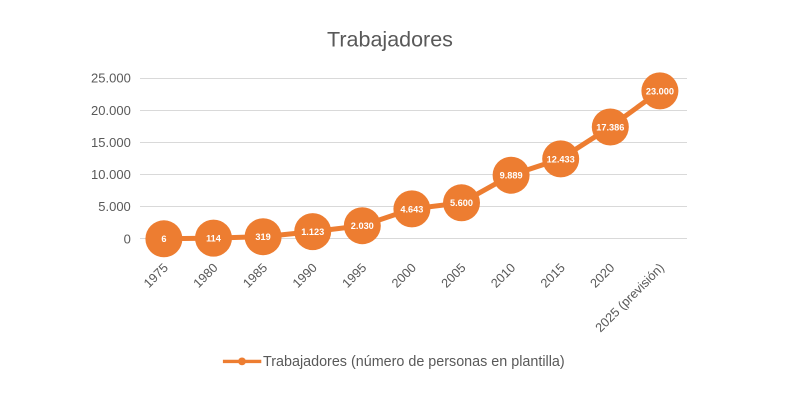 Image resolution: width=787 pixels, height=412 pixels. I want to click on svg-text: 319, so click(262, 237).